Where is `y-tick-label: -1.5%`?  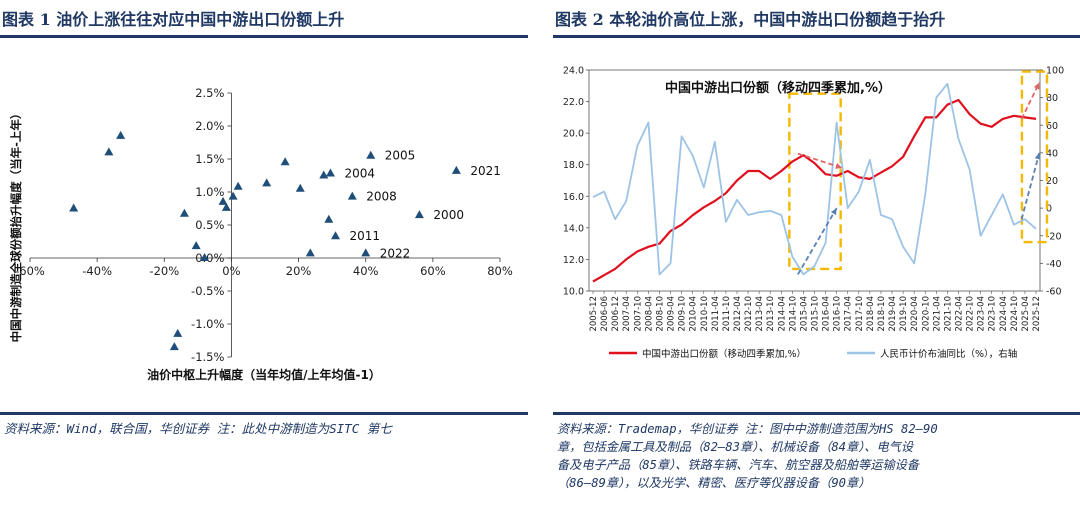 y-tick-label: -1.5% is located at coordinates (207, 357).